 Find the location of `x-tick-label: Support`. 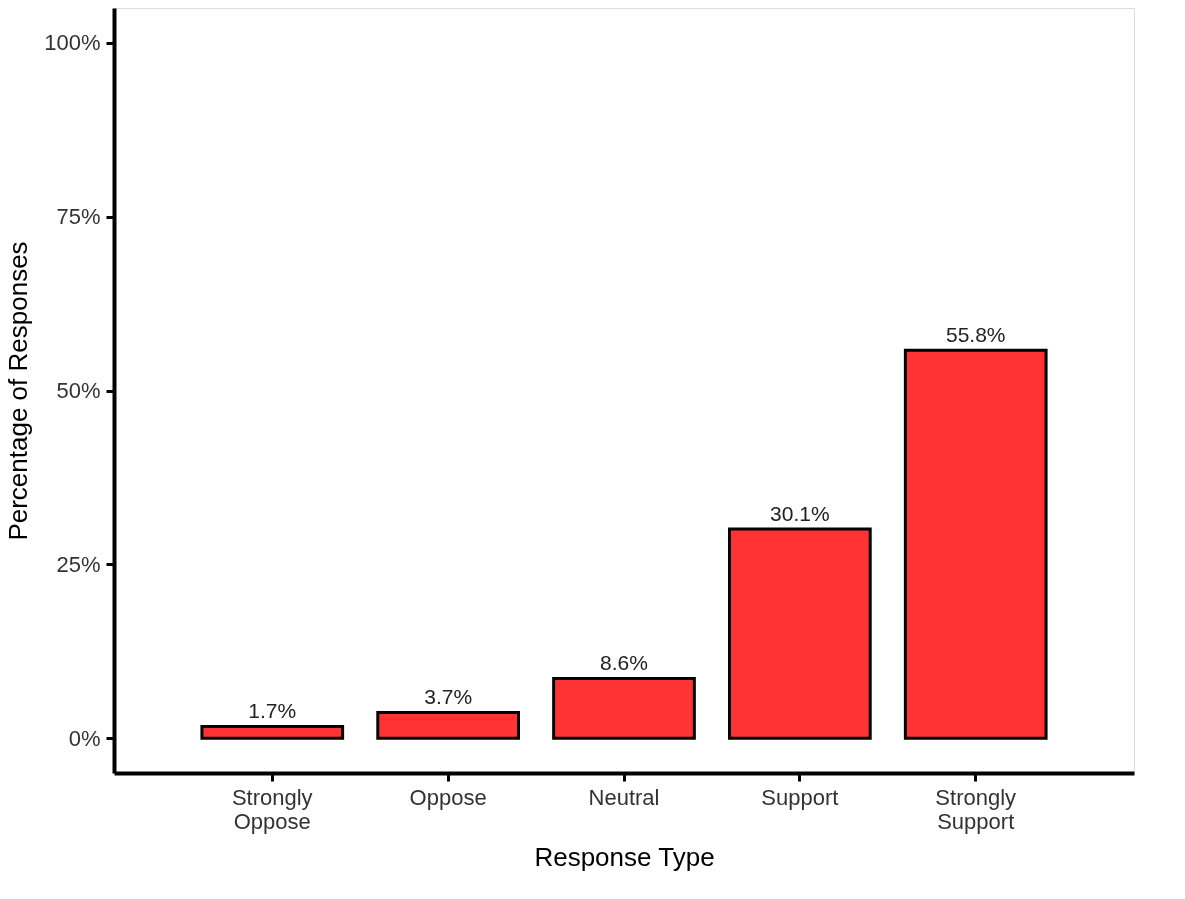

x-tick-label: Support is located at coordinates (800, 797).